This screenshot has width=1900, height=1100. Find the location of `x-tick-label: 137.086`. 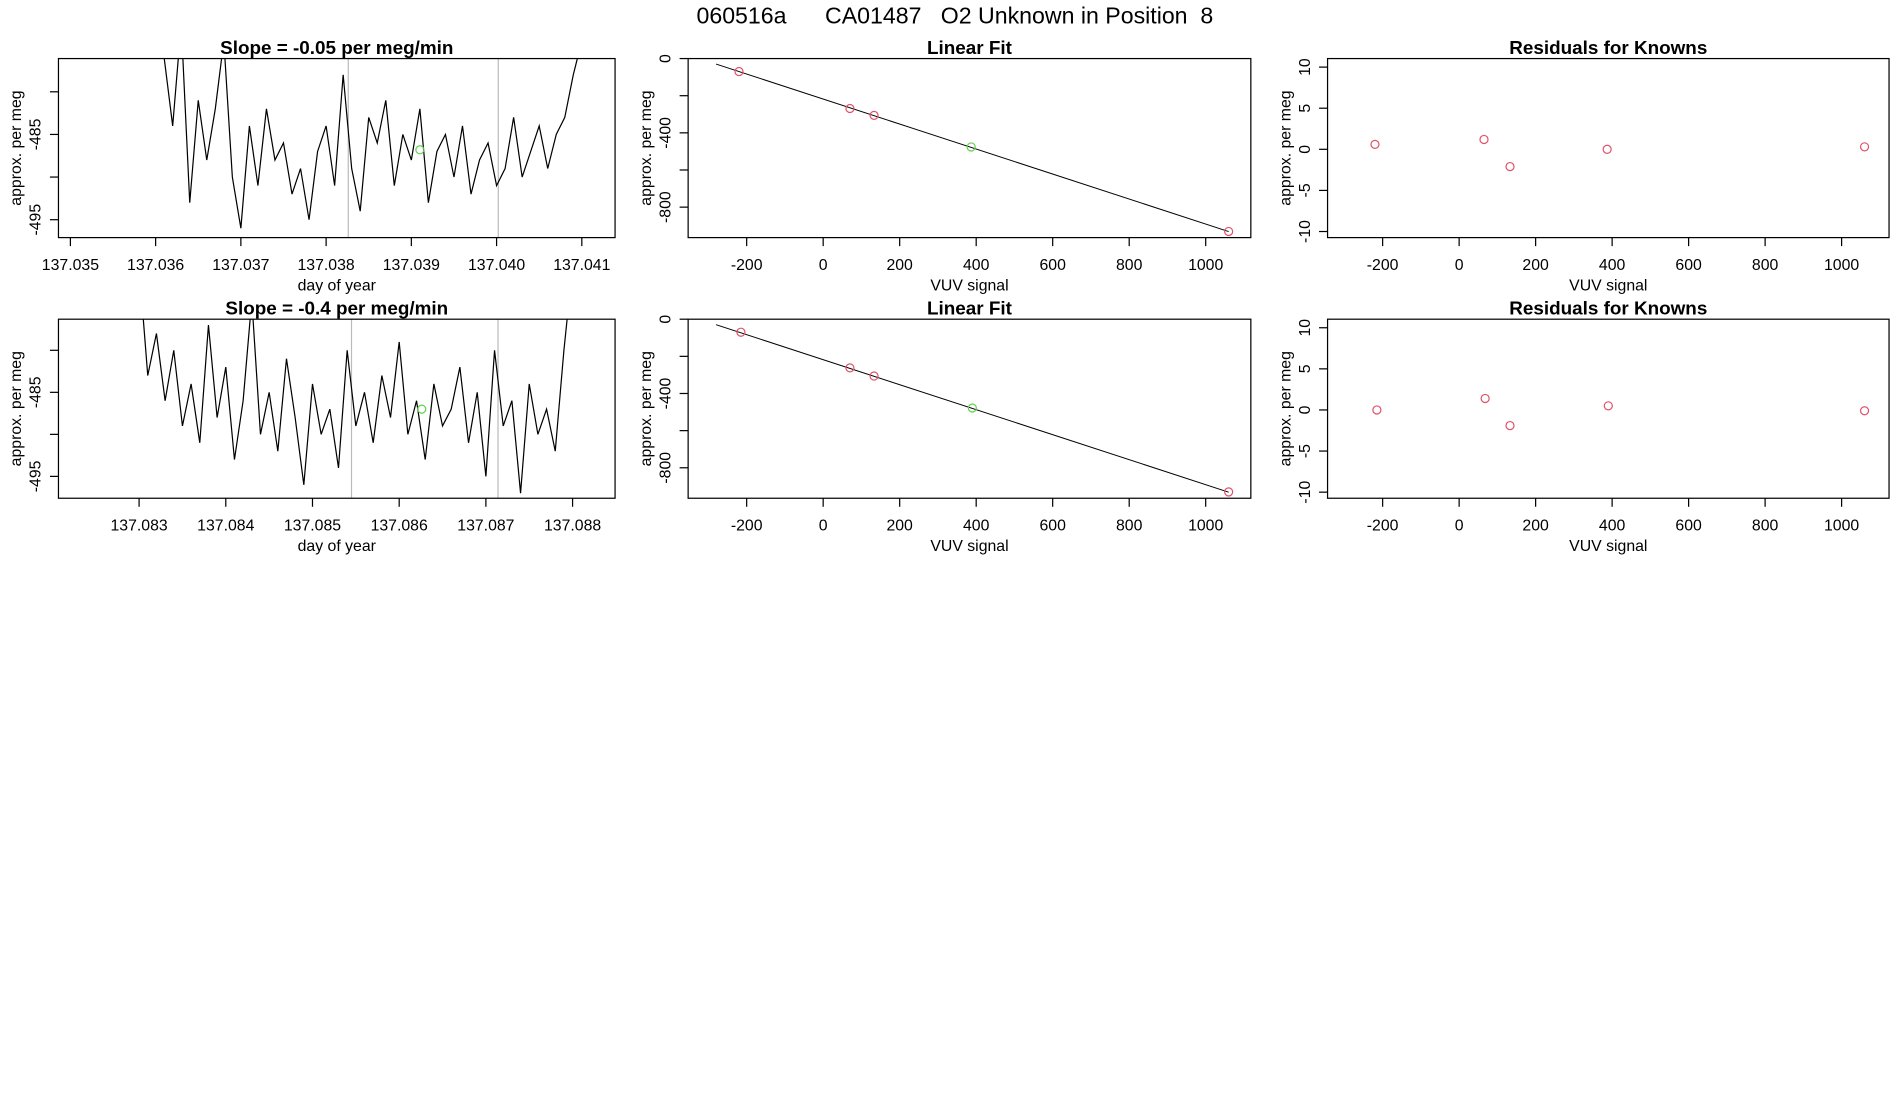

x-tick-label: 137.086 is located at coordinates (399, 525).